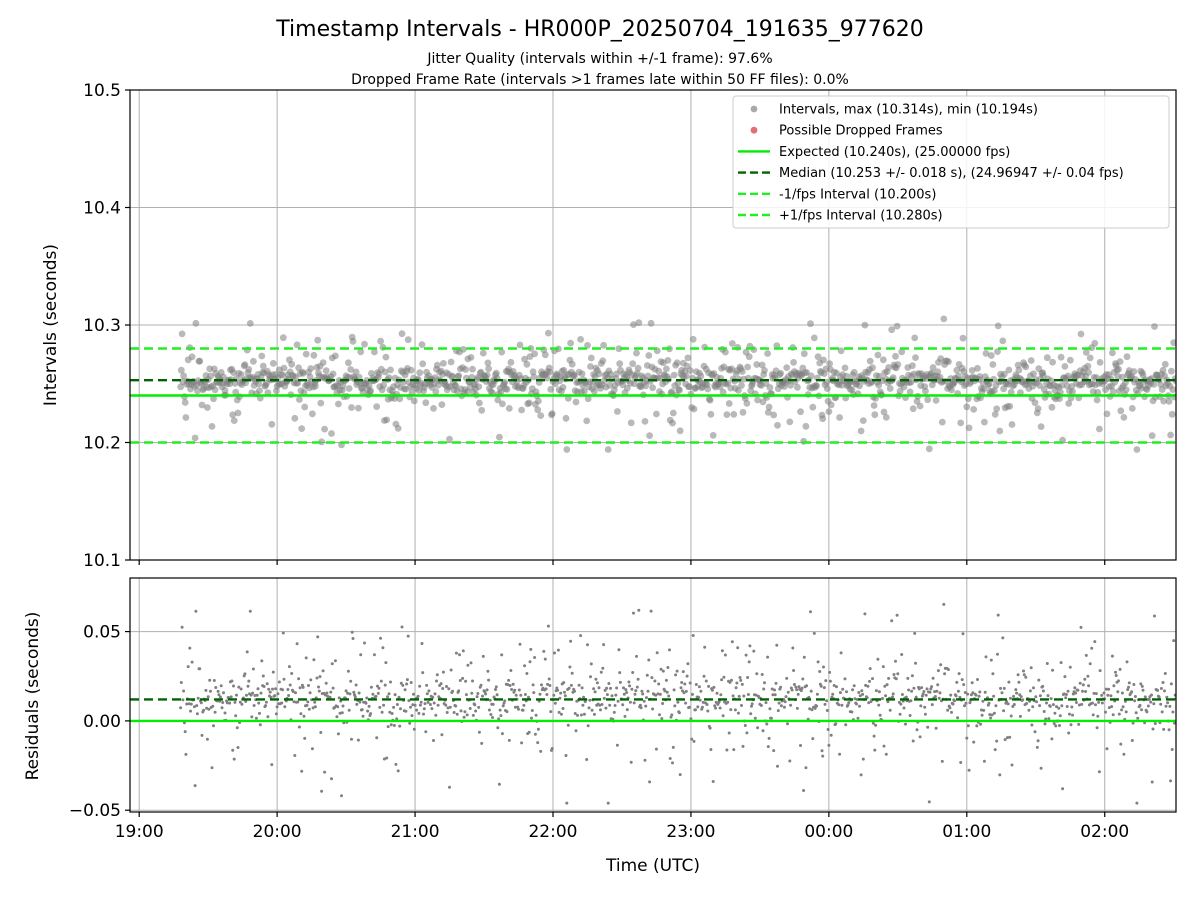  I want to click on y-tick-label: 10.2, so click(102, 444).